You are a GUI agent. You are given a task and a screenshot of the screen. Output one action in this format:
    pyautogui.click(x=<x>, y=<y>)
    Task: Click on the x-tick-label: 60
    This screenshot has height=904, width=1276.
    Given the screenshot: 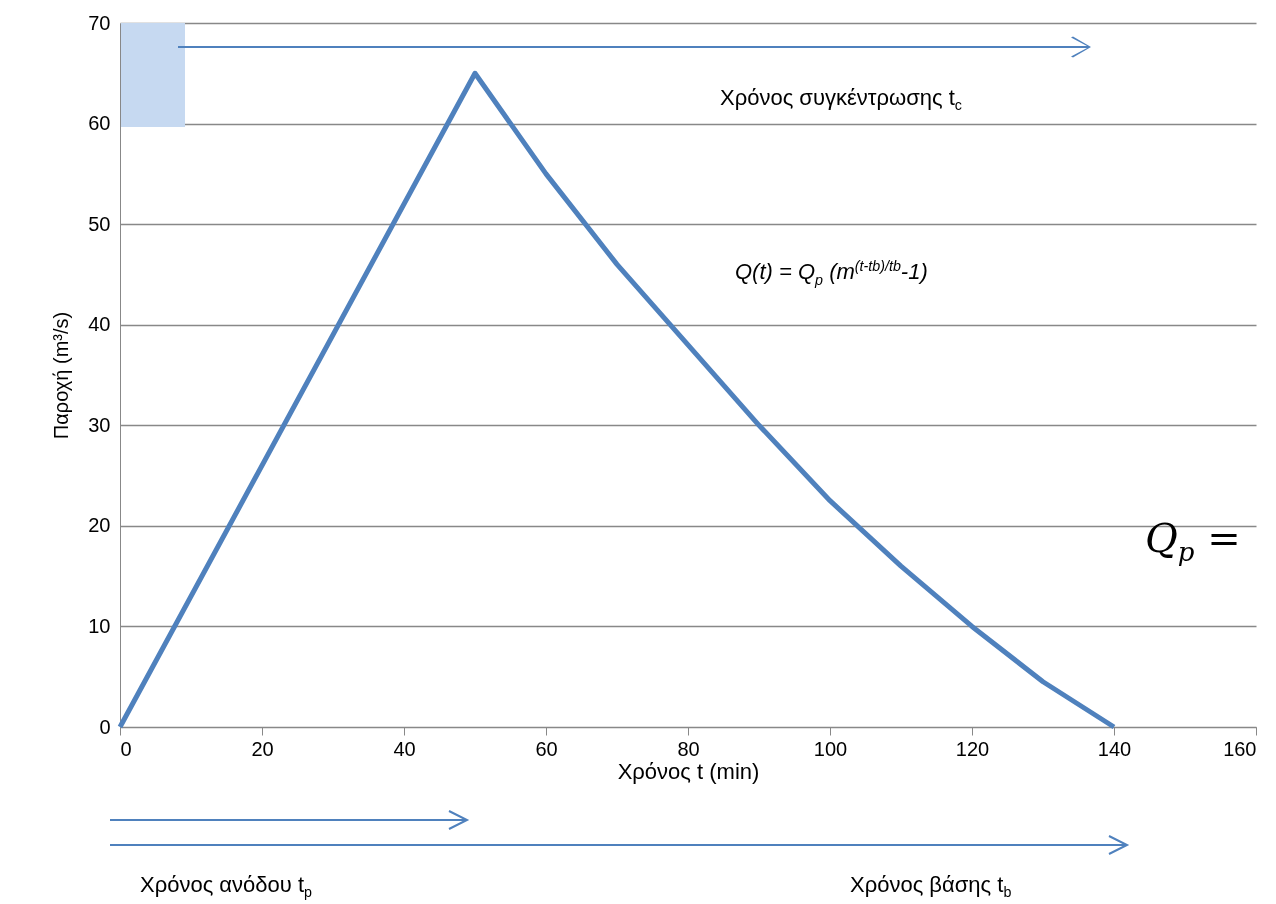 What is the action you would take?
    pyautogui.click(x=546, y=748)
    